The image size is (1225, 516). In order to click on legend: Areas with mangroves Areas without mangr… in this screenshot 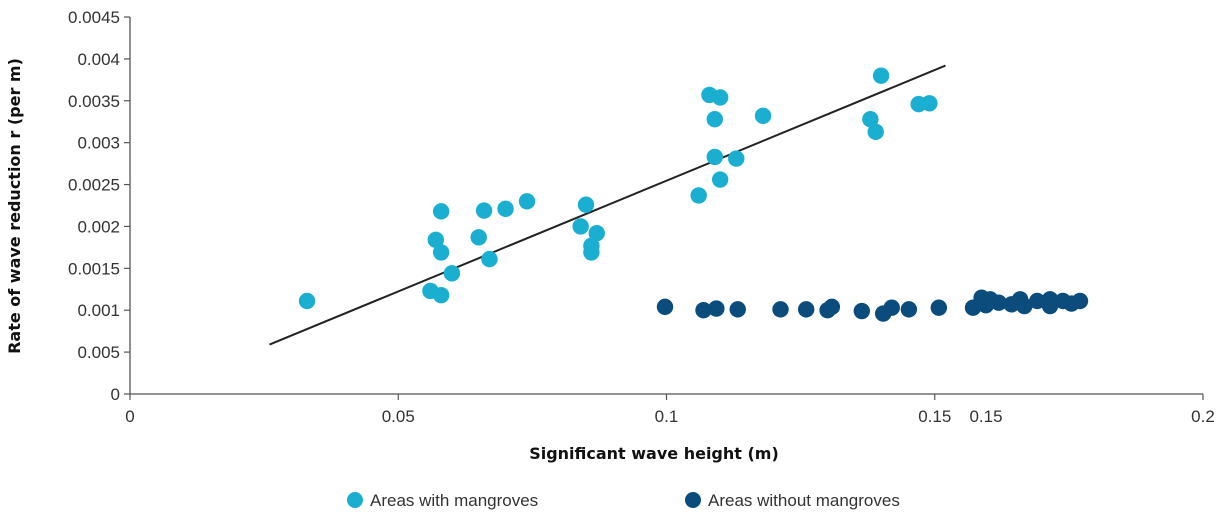, I will do `click(623, 500)`.